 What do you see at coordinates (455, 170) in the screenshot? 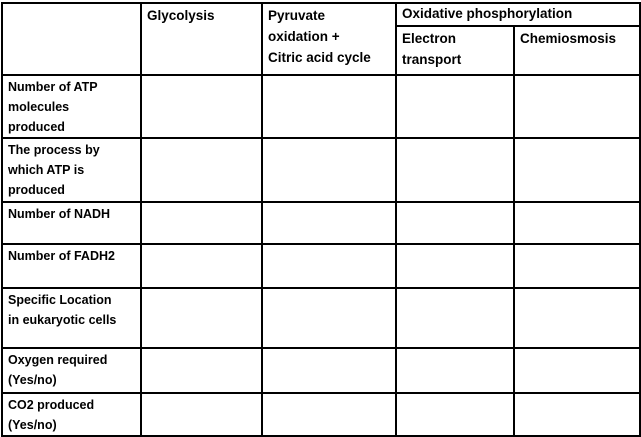
I see `cell-process-electron` at bounding box center [455, 170].